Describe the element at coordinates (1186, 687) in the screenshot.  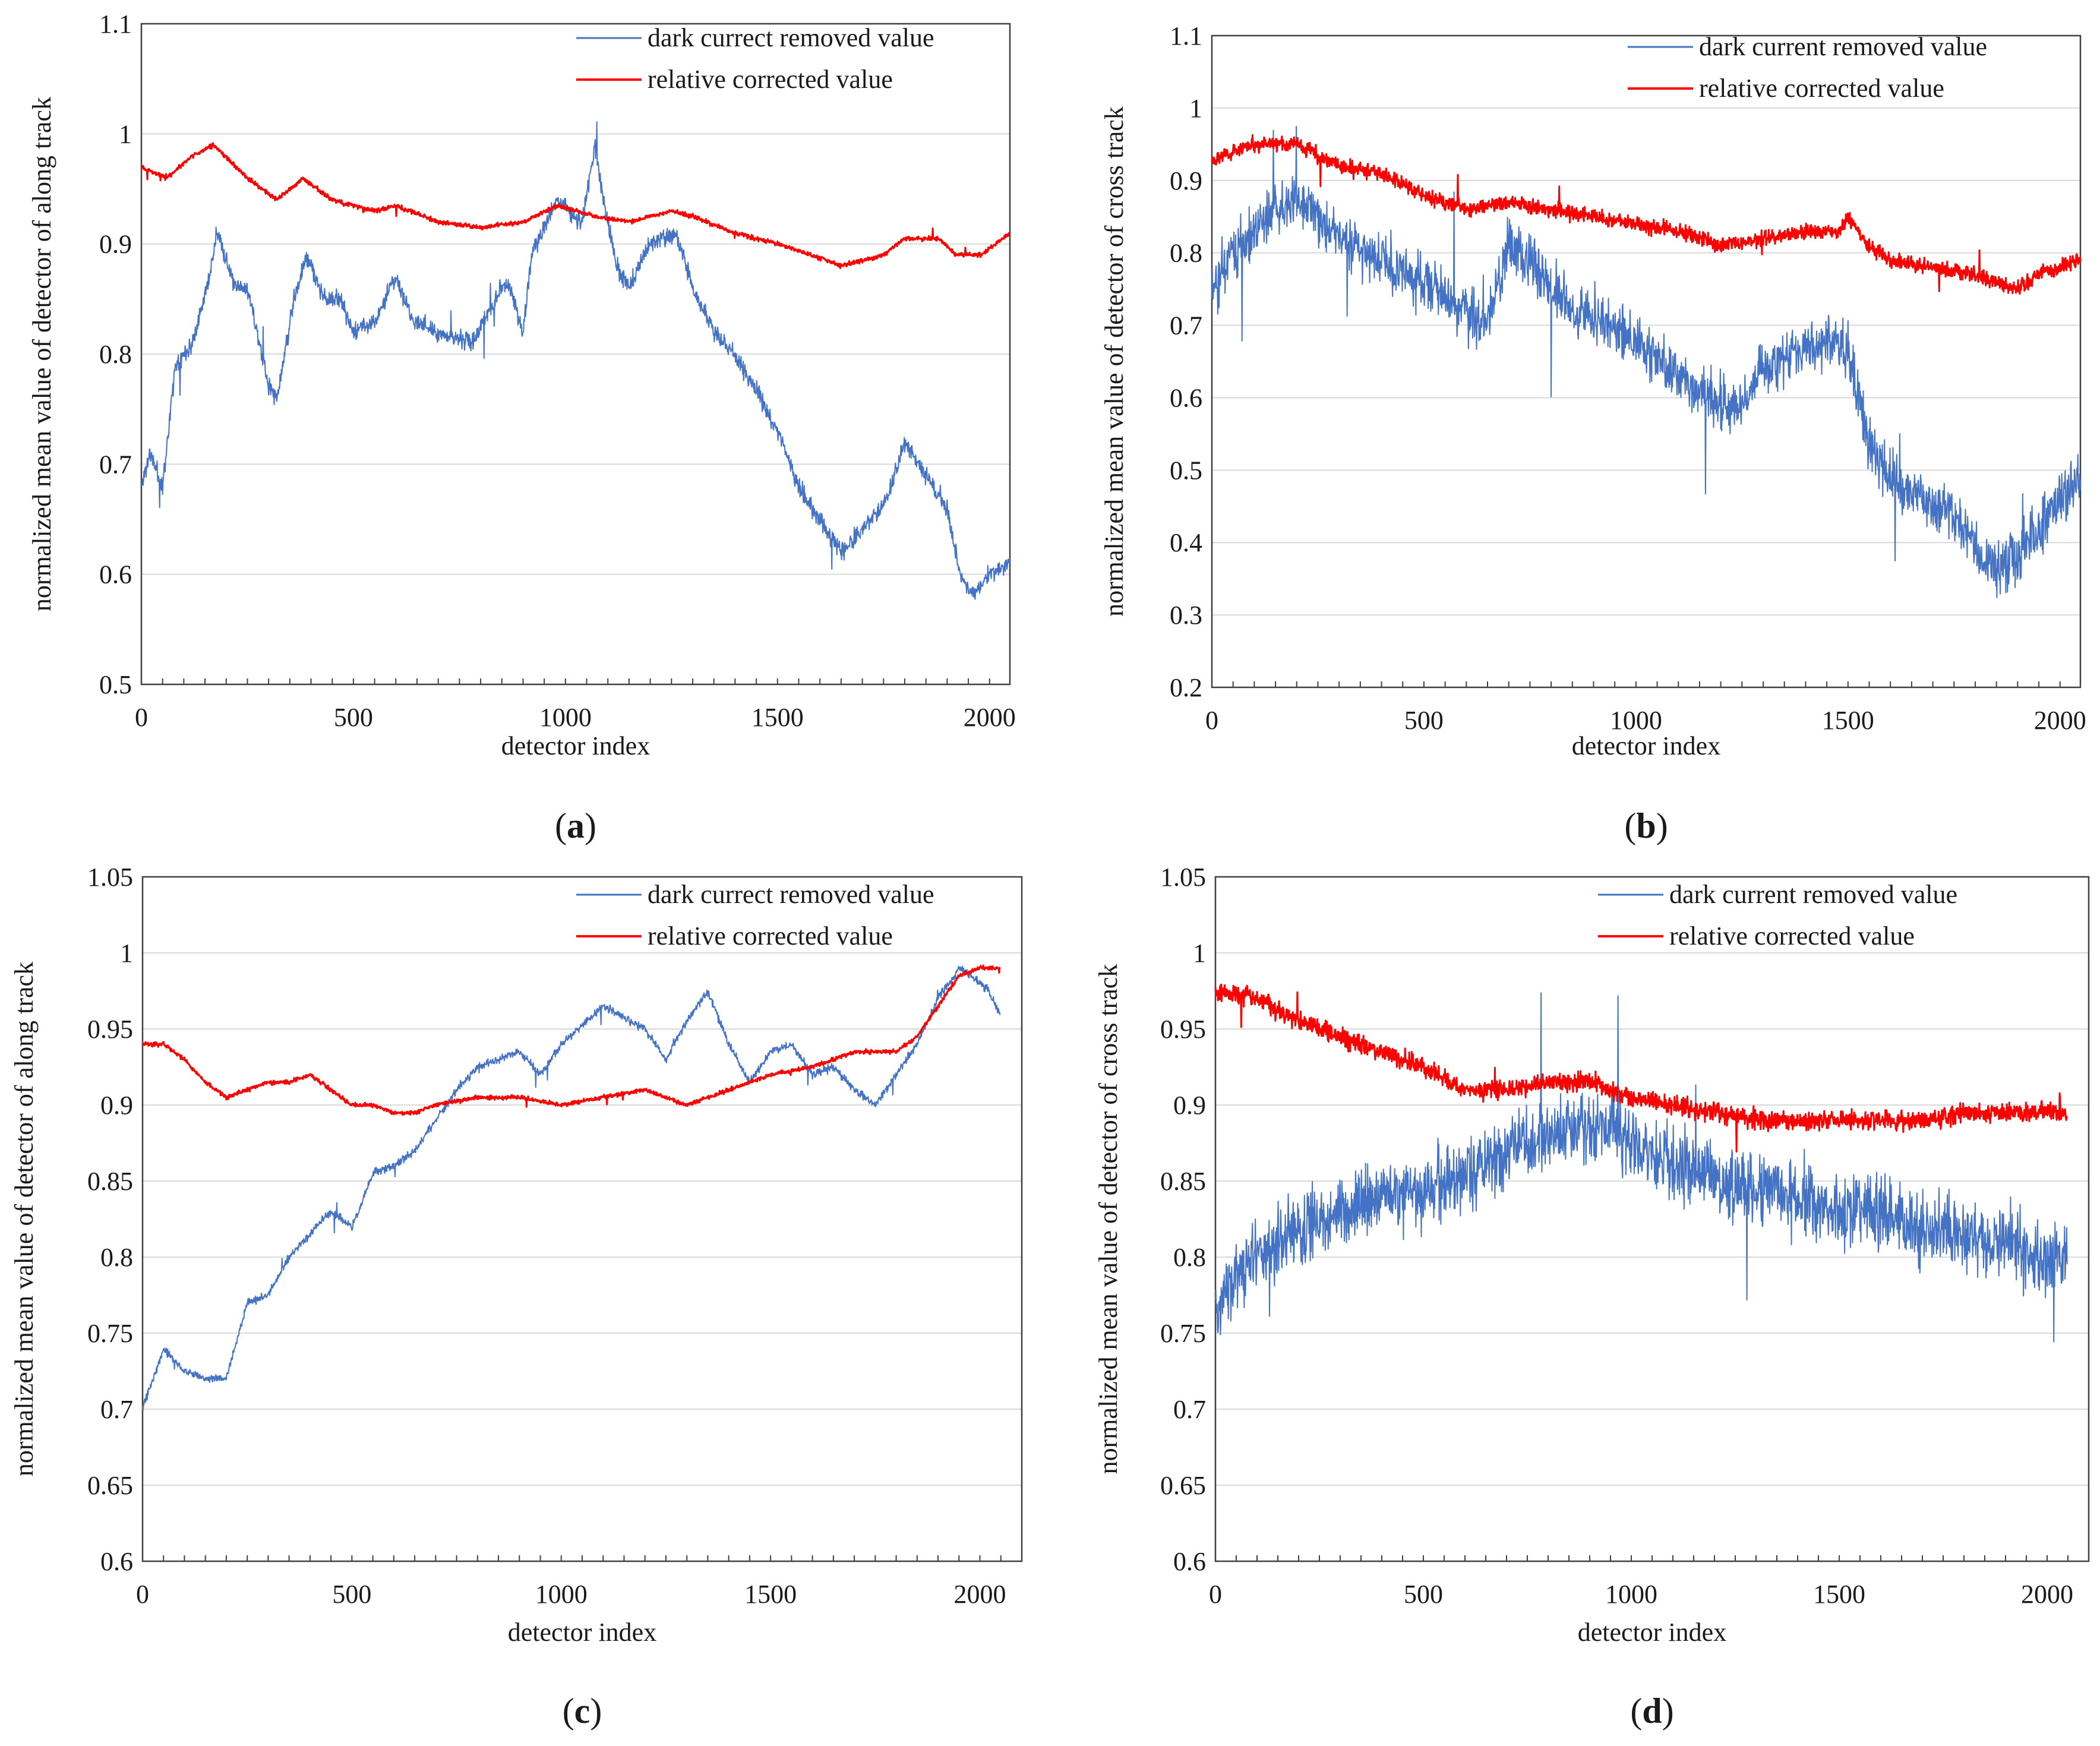
I see `y-tick-label: 0.2` at that location.